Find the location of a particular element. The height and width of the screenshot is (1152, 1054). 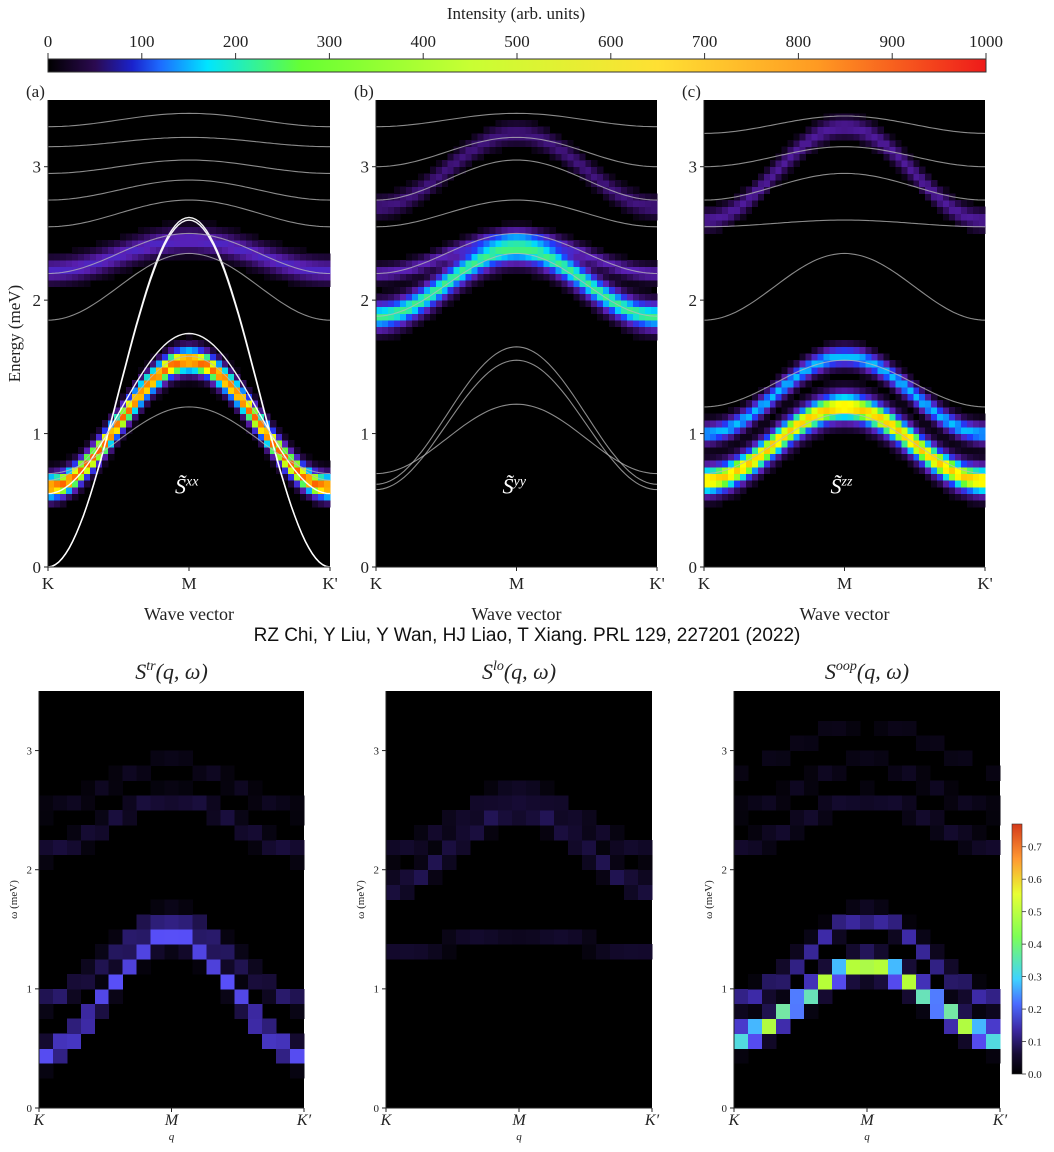

colorbar-ticks: 0 100 200 300 400 500 600 700 800 900 1000 is located at coordinates (523, 45).